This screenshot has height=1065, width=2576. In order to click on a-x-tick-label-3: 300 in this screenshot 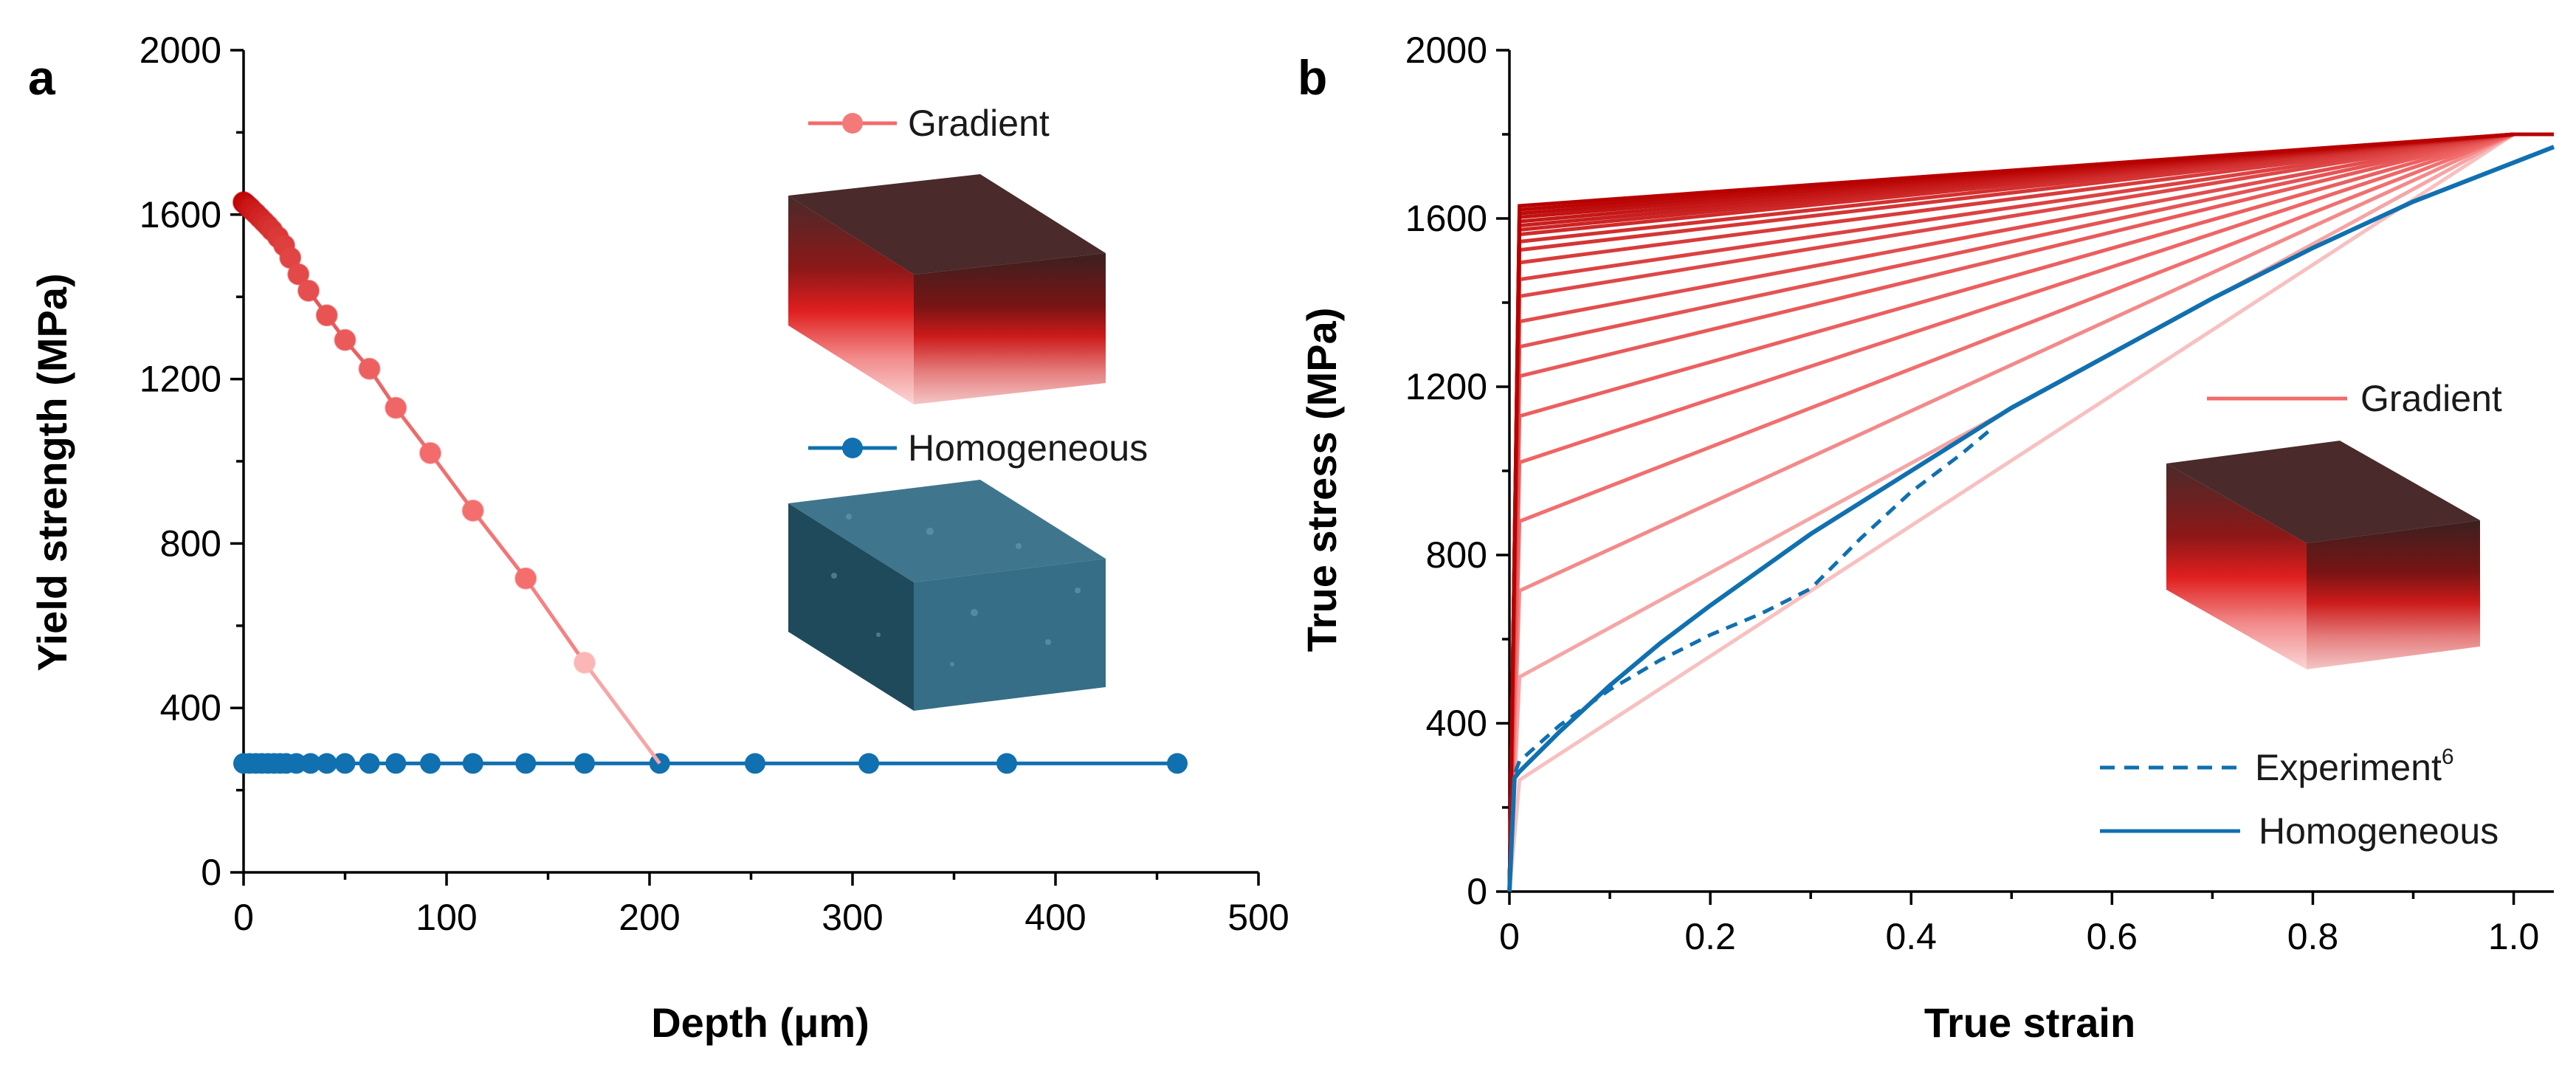, I will do `click(852, 917)`.